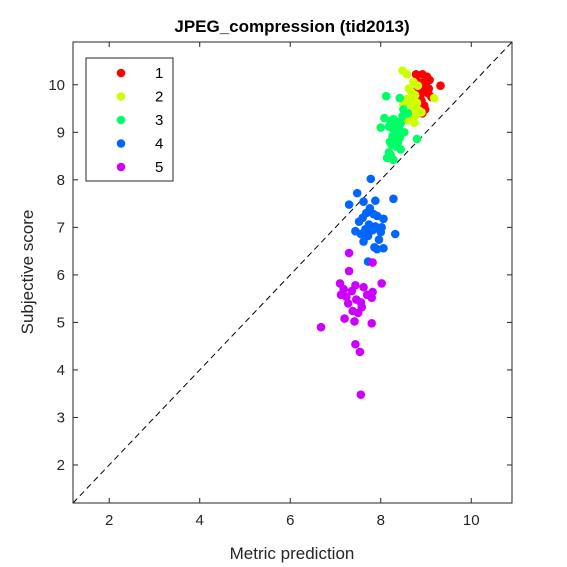  I want to click on legend-box, so click(129, 119).